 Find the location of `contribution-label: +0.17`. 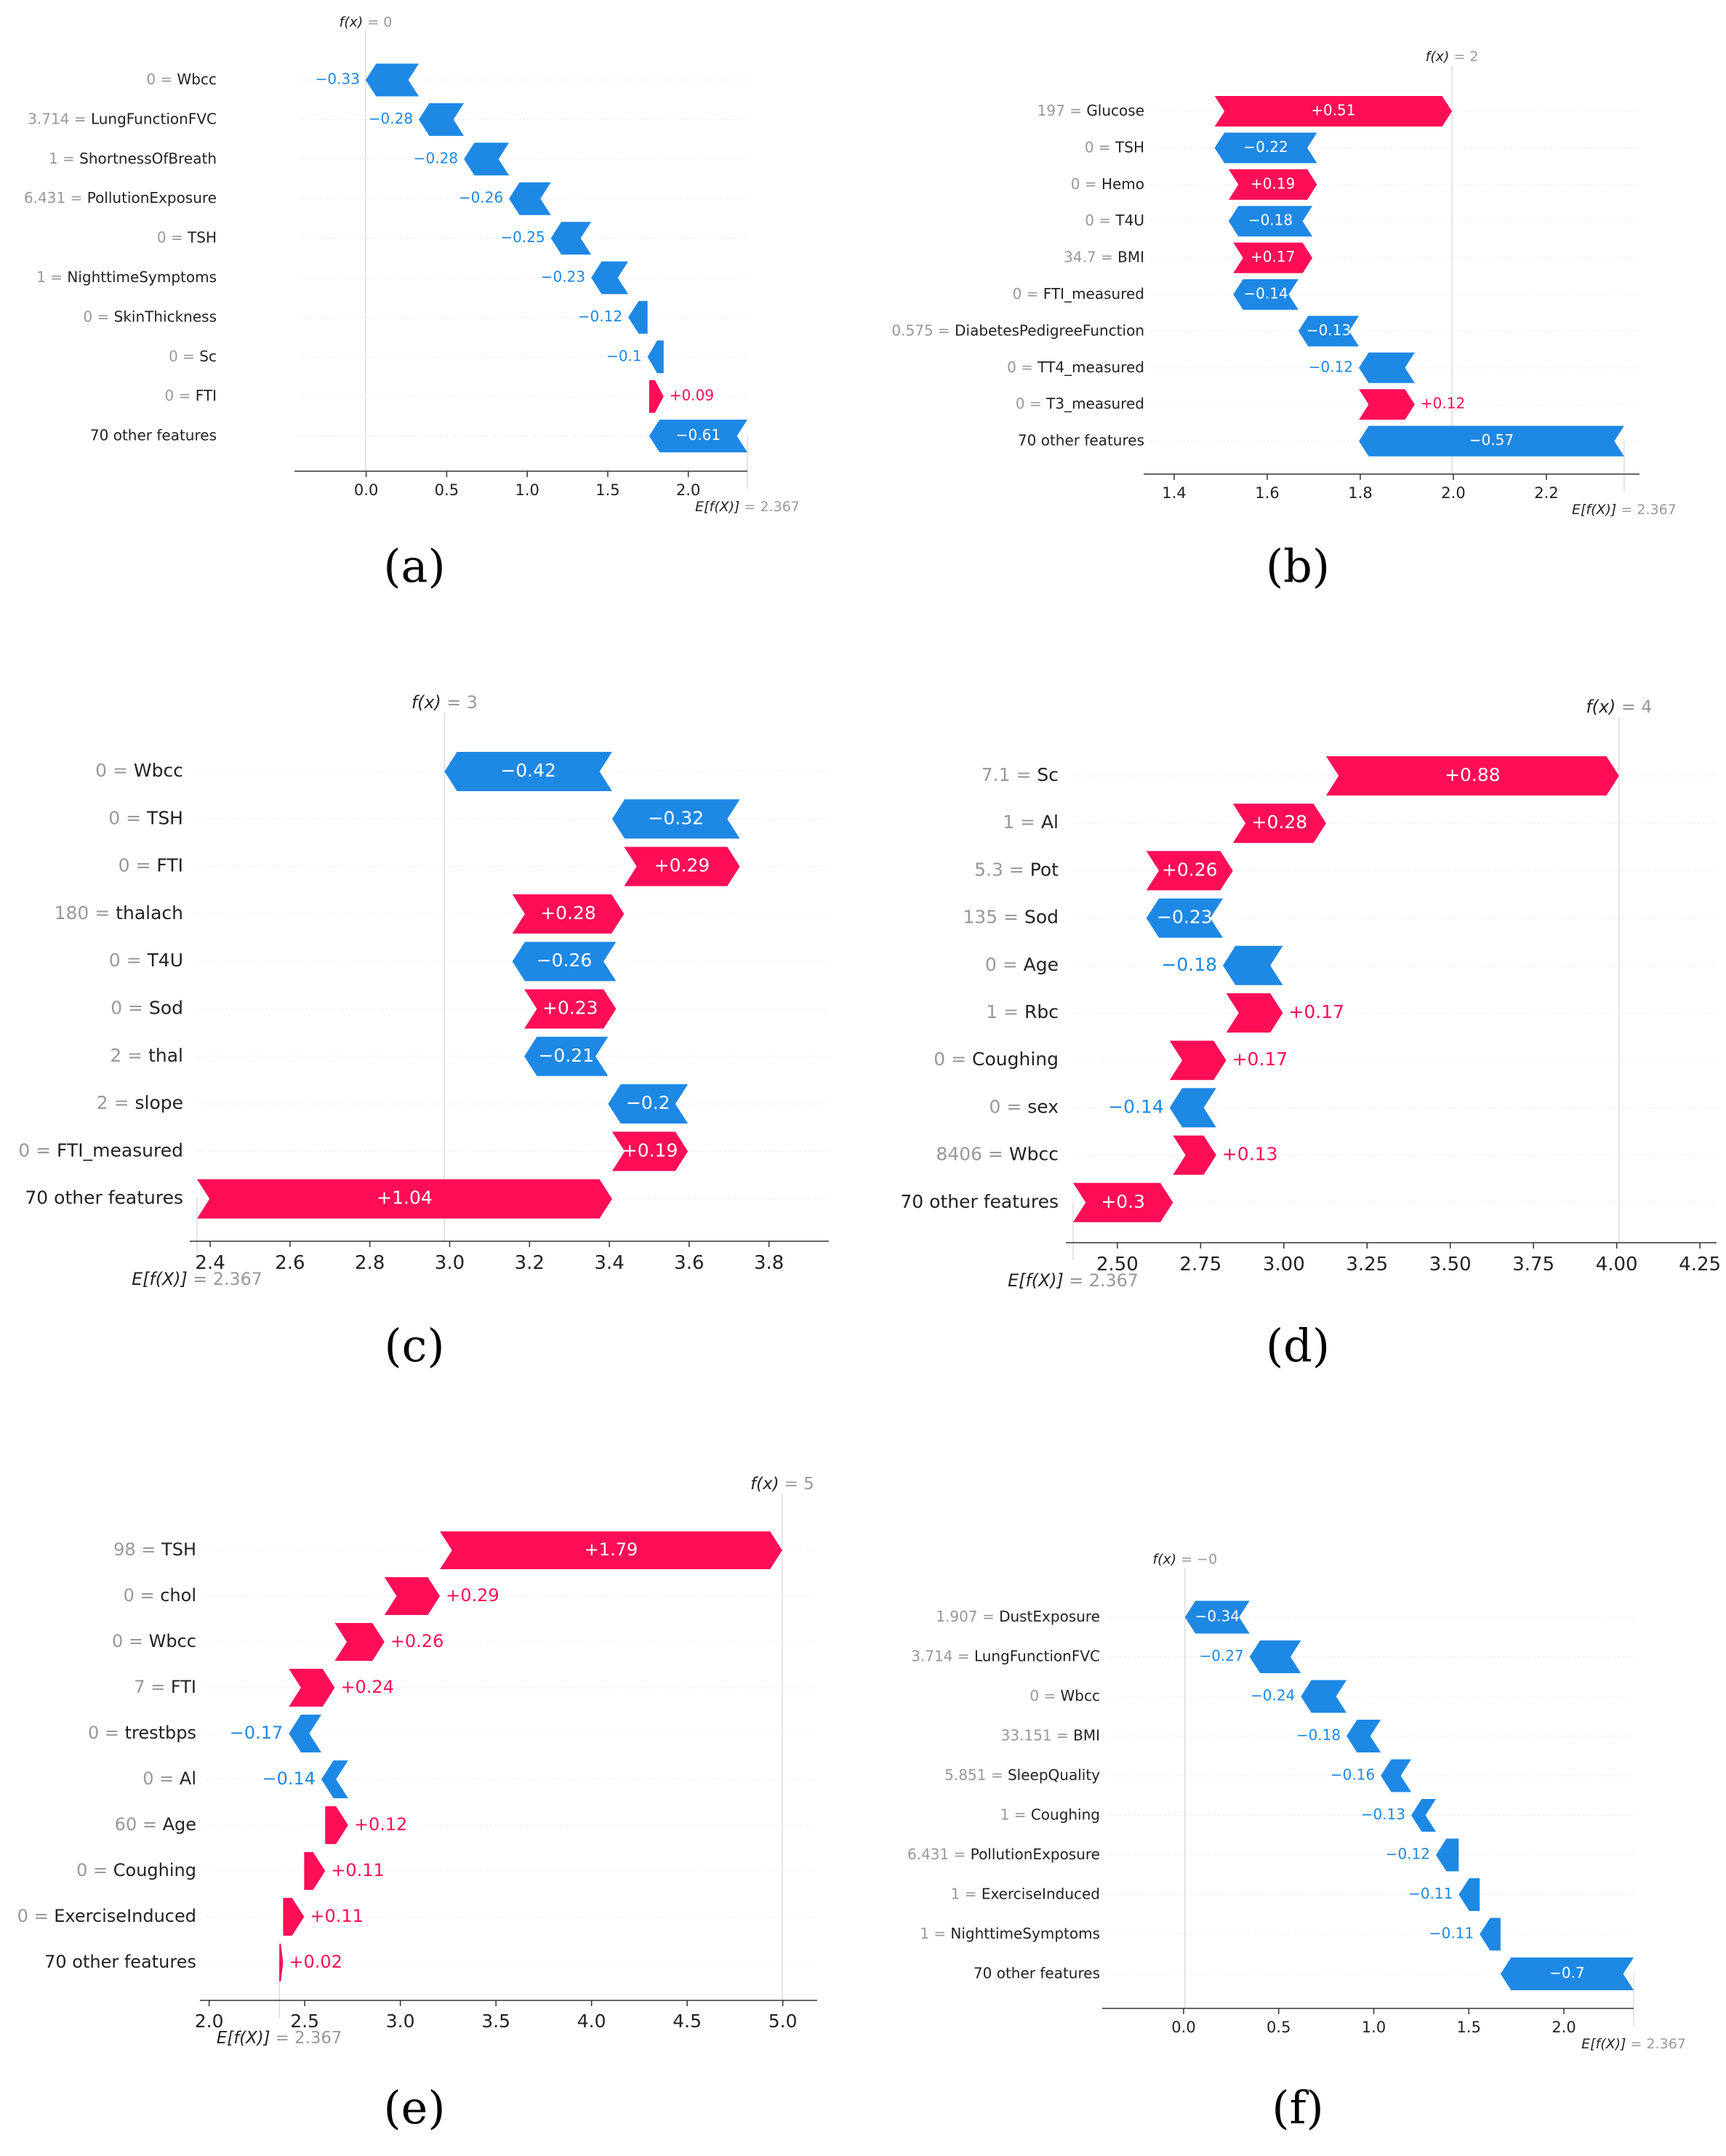

contribution-label: +0.17 is located at coordinates (1316, 1011).